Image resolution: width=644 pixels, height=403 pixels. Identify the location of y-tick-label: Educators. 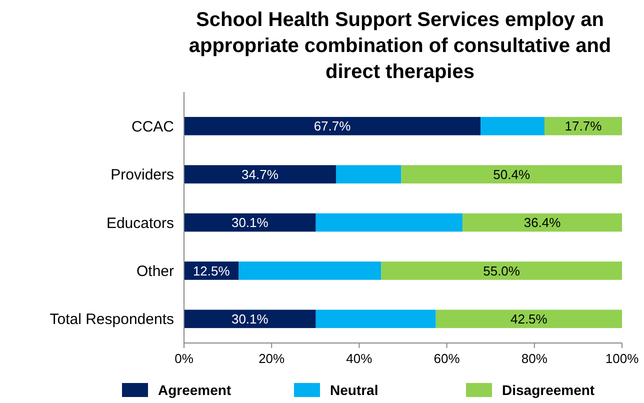
(140, 223).